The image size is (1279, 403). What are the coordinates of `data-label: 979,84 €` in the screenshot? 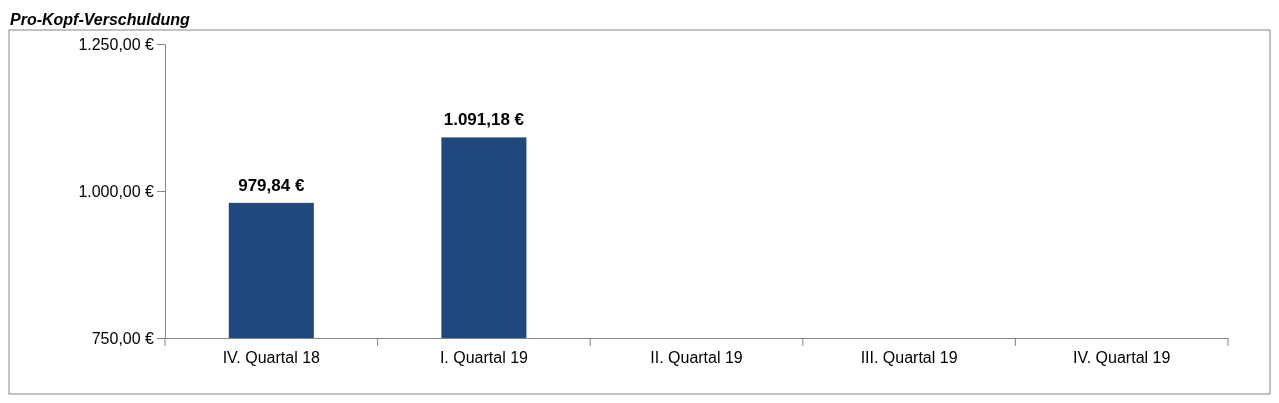 It's located at (271, 185).